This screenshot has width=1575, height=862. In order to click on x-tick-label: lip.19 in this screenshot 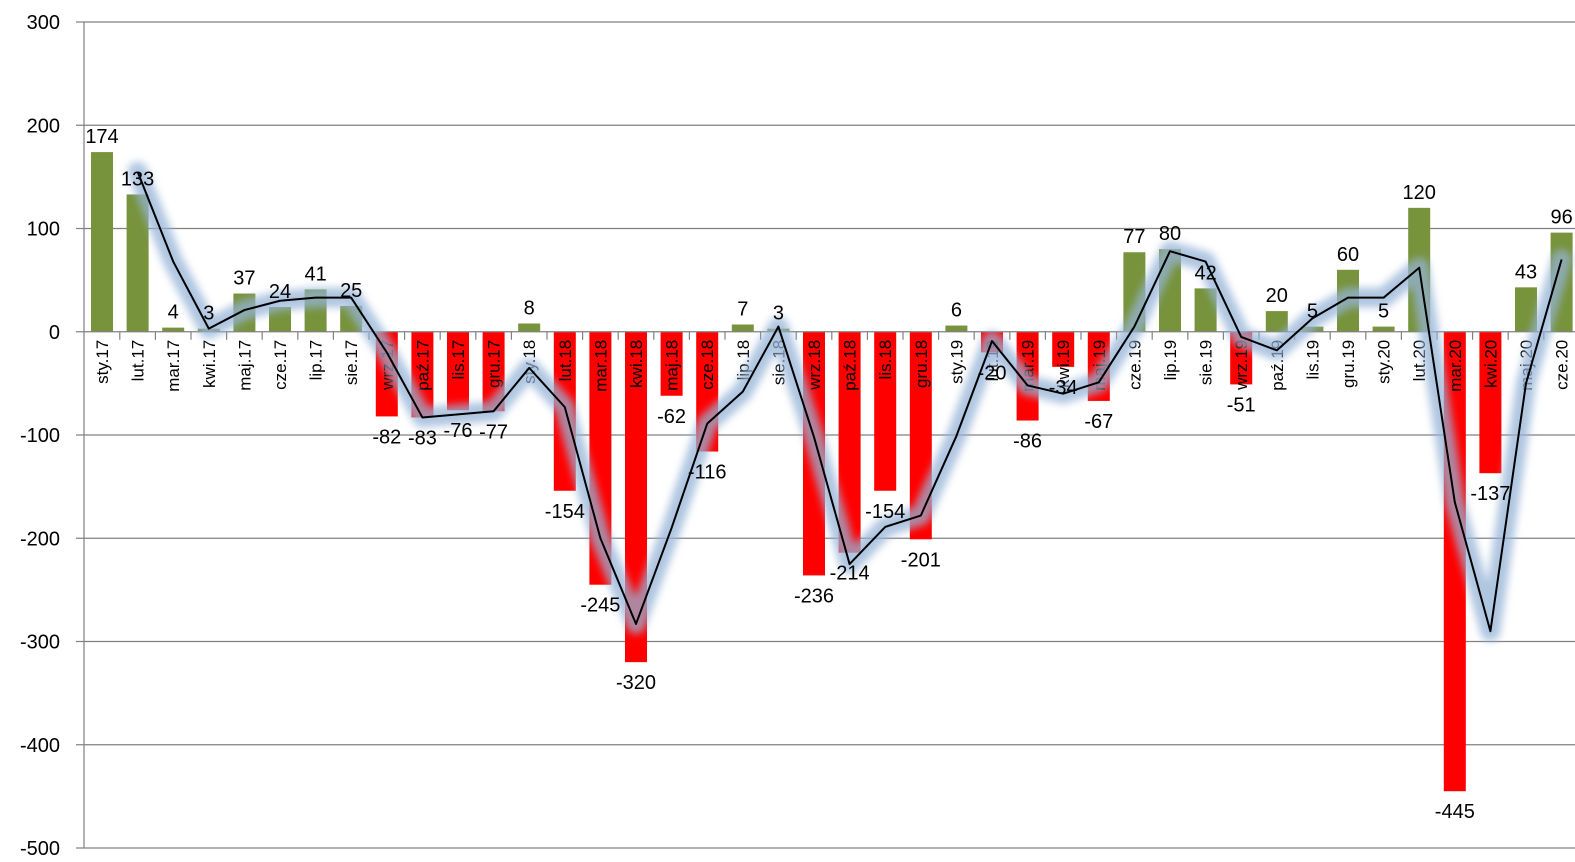, I will do `click(1170, 360)`.